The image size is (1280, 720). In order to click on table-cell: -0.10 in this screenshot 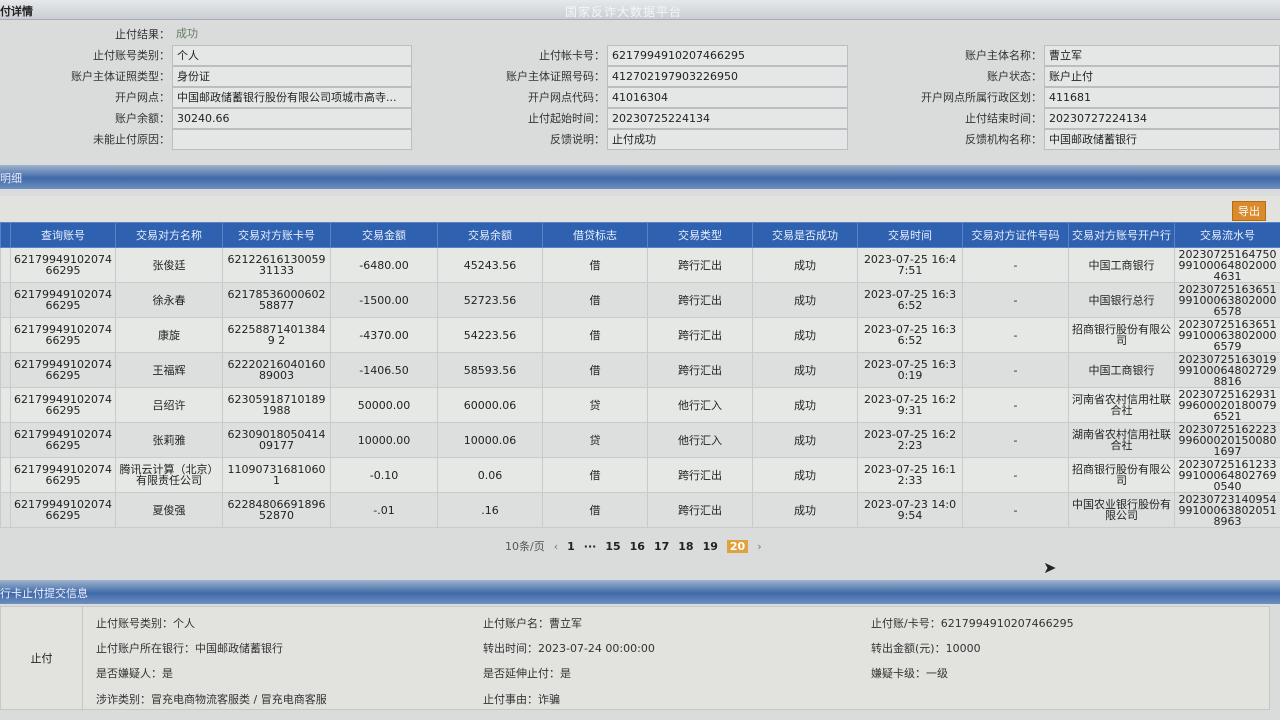, I will do `click(384, 475)`.